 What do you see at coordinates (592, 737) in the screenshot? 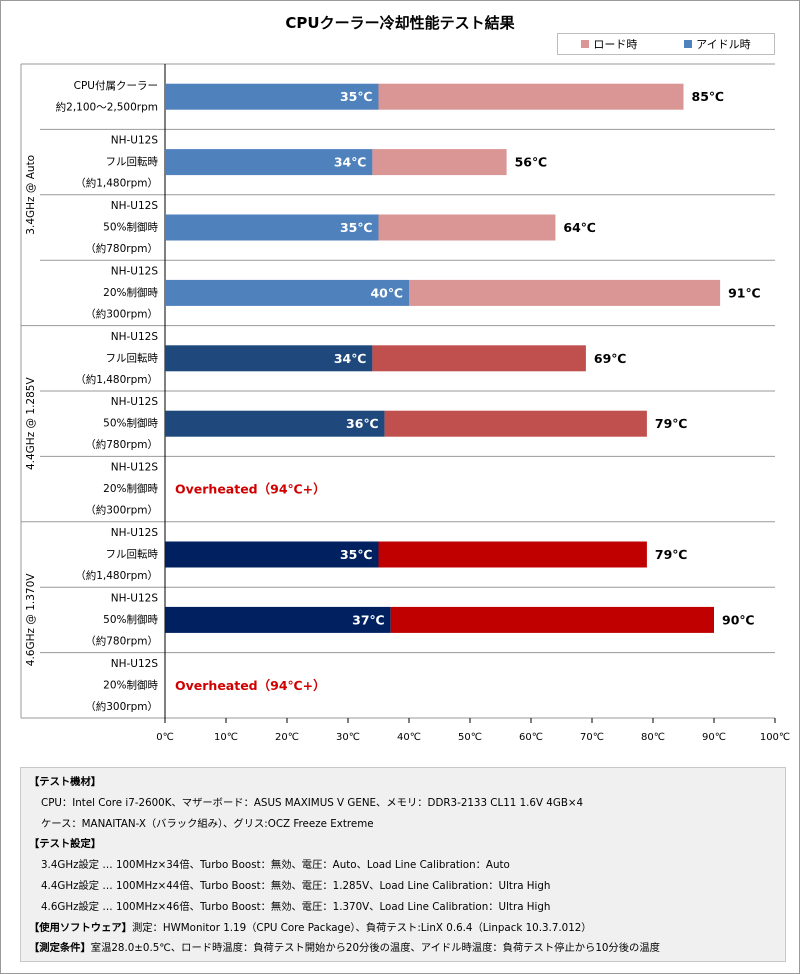
I see `x-tick-label: 70℃` at bounding box center [592, 737].